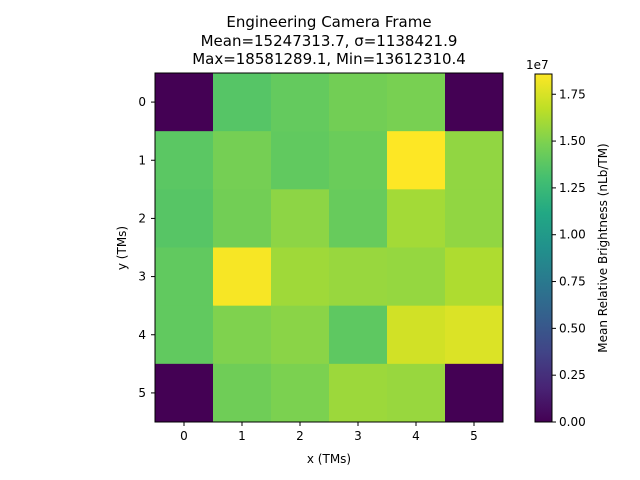 The width and height of the screenshot is (640, 480). I want to click on colorbar-tick-label: 0.00, so click(572, 422).